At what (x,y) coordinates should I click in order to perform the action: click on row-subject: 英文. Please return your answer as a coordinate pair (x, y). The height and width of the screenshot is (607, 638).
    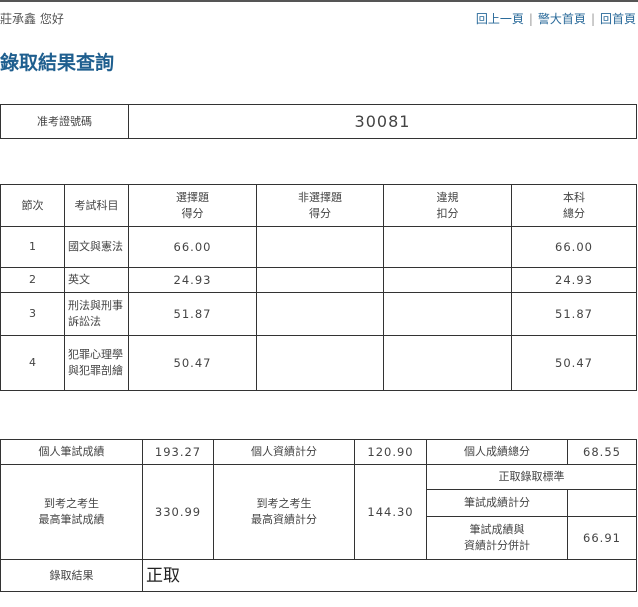
    Looking at the image, I should click on (96, 280).